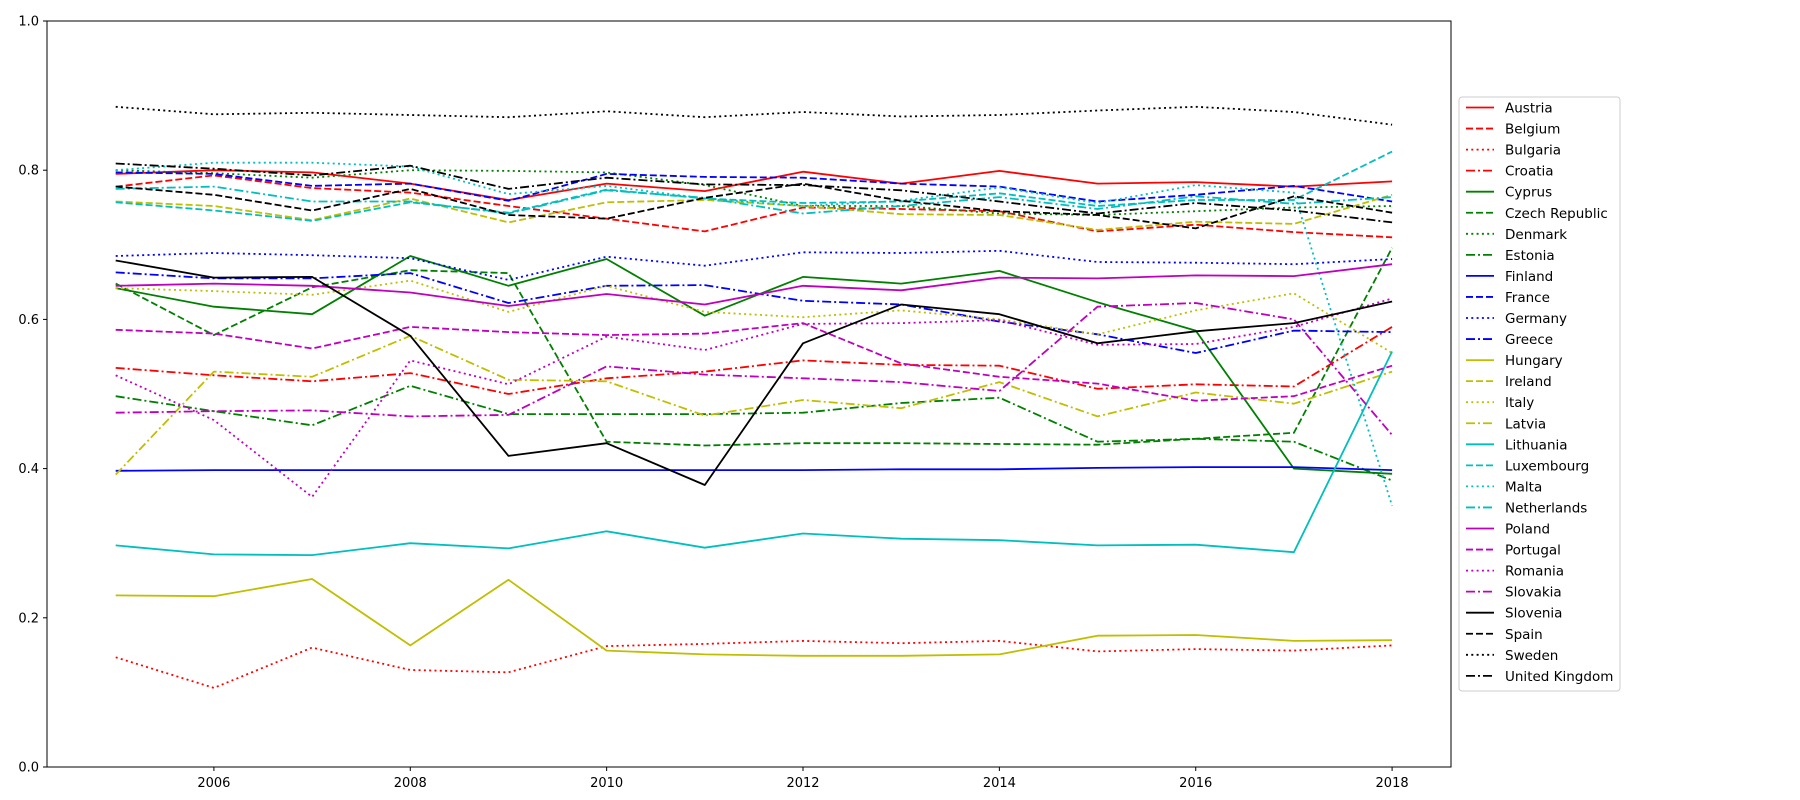  Describe the element at coordinates (1527, 298) in the screenshot. I see `legend-label: France` at that location.